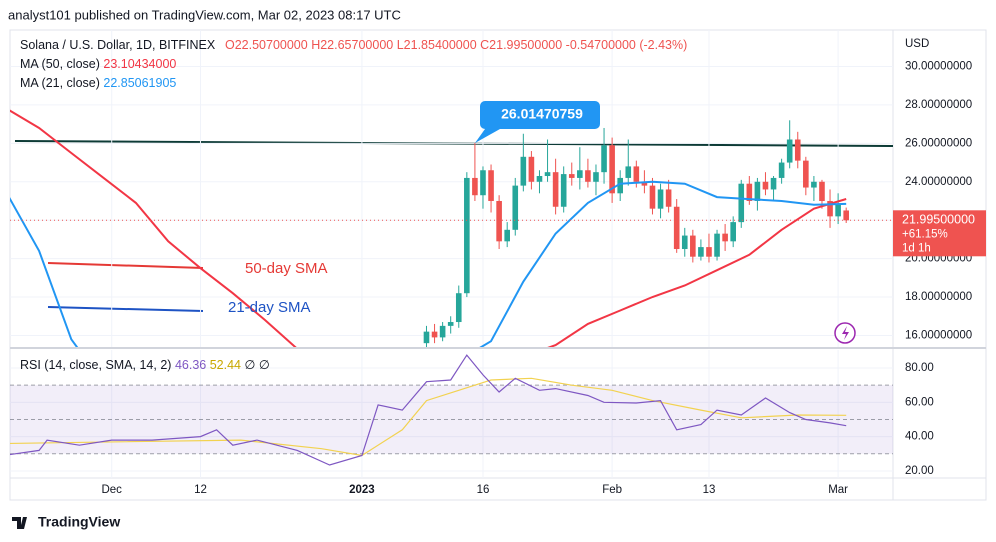 The width and height of the screenshot is (996, 542). I want to click on legend-title: Solana / U.S. Dollar, 1D, BITFINEX, so click(118, 45).